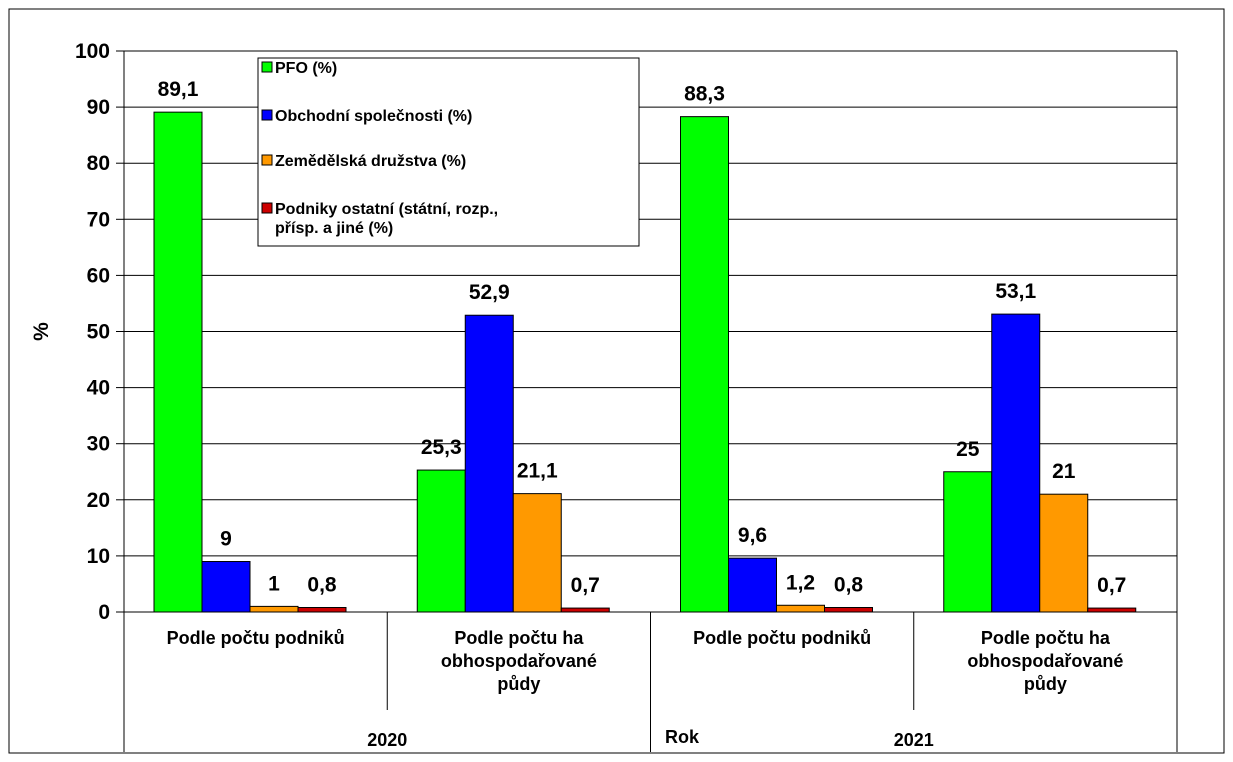 The height and width of the screenshot is (762, 1233). Describe the element at coordinates (334, 228) in the screenshot. I see `legend-label: přísp. a jiné (%)` at that location.